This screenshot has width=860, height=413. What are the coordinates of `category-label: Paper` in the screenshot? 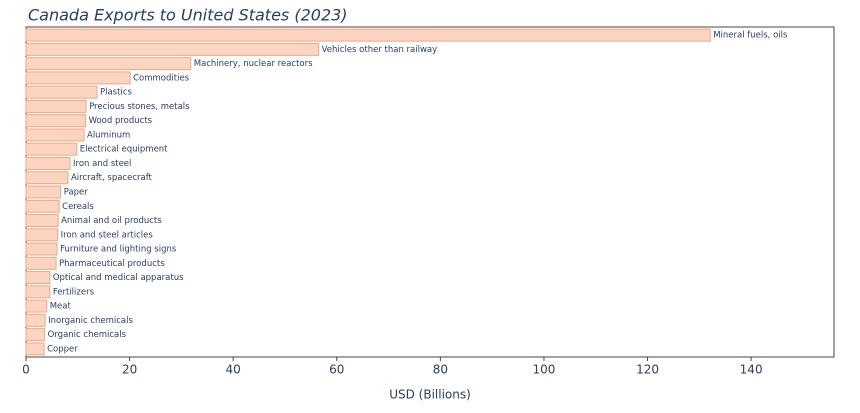 It's located at (76, 193).